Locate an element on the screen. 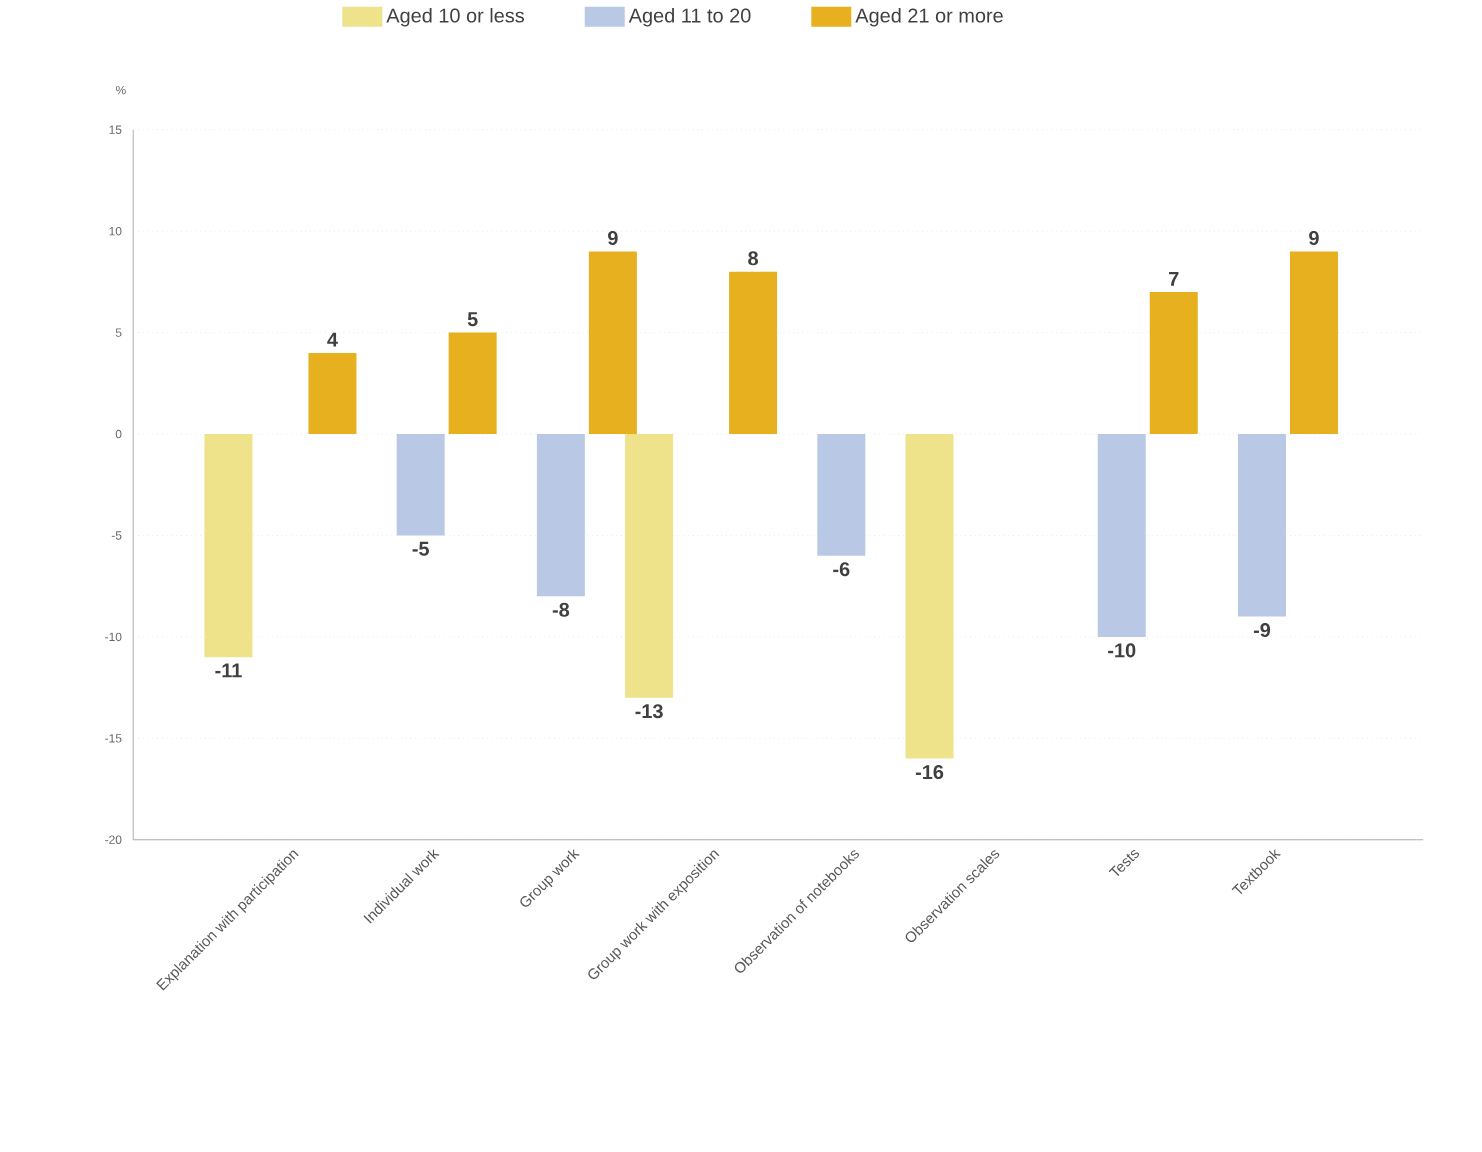 Image resolution: width=1482 pixels, height=1152 pixels. legend-label: Aged 21 or more is located at coordinates (929, 17).